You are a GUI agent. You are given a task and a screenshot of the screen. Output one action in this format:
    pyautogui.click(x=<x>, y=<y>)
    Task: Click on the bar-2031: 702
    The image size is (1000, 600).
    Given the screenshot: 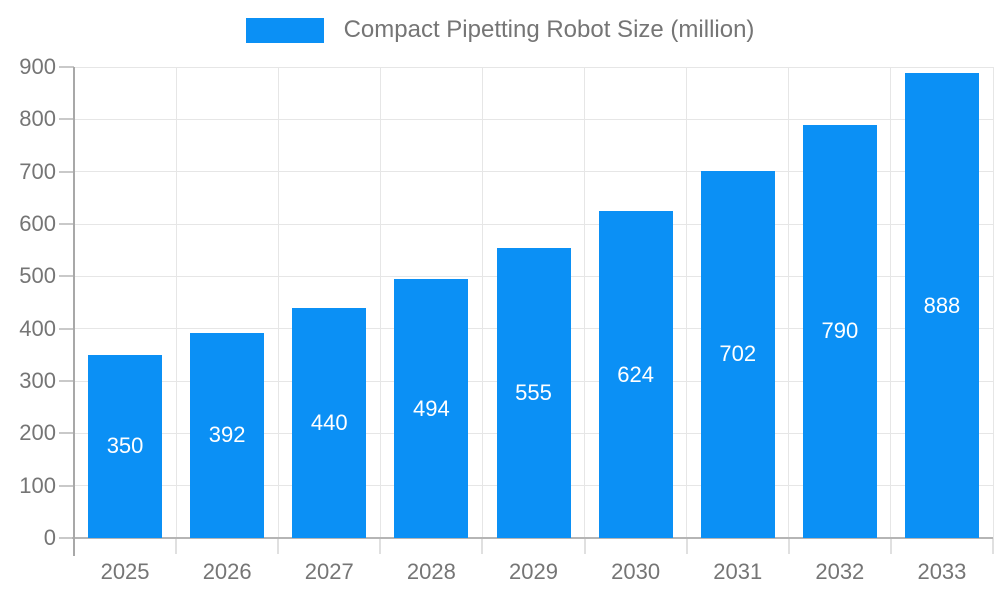 What is the action you would take?
    pyautogui.click(x=737, y=354)
    